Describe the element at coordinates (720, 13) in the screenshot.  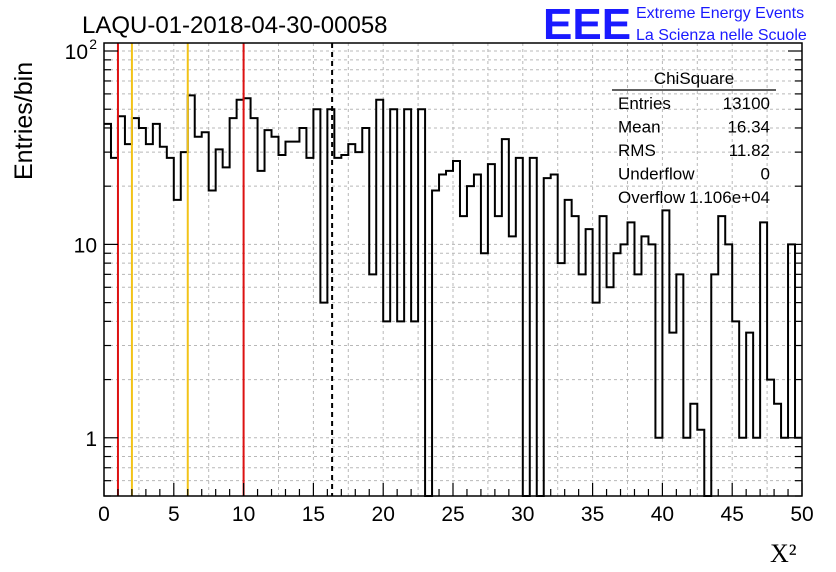
I see `logo-line-1: Extreme Energy Events` at that location.